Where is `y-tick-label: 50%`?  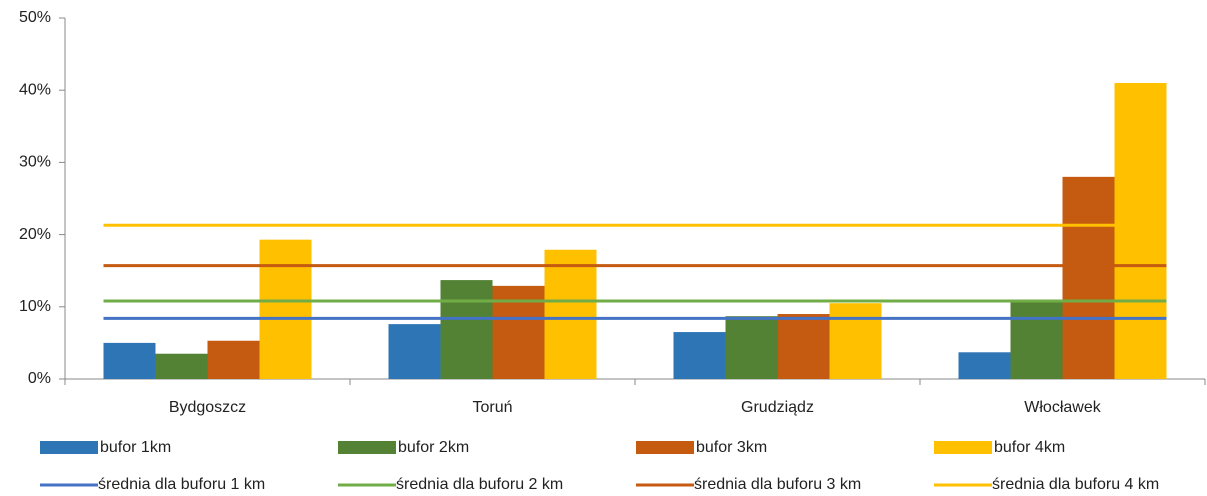
y-tick-label: 50% is located at coordinates (35, 17).